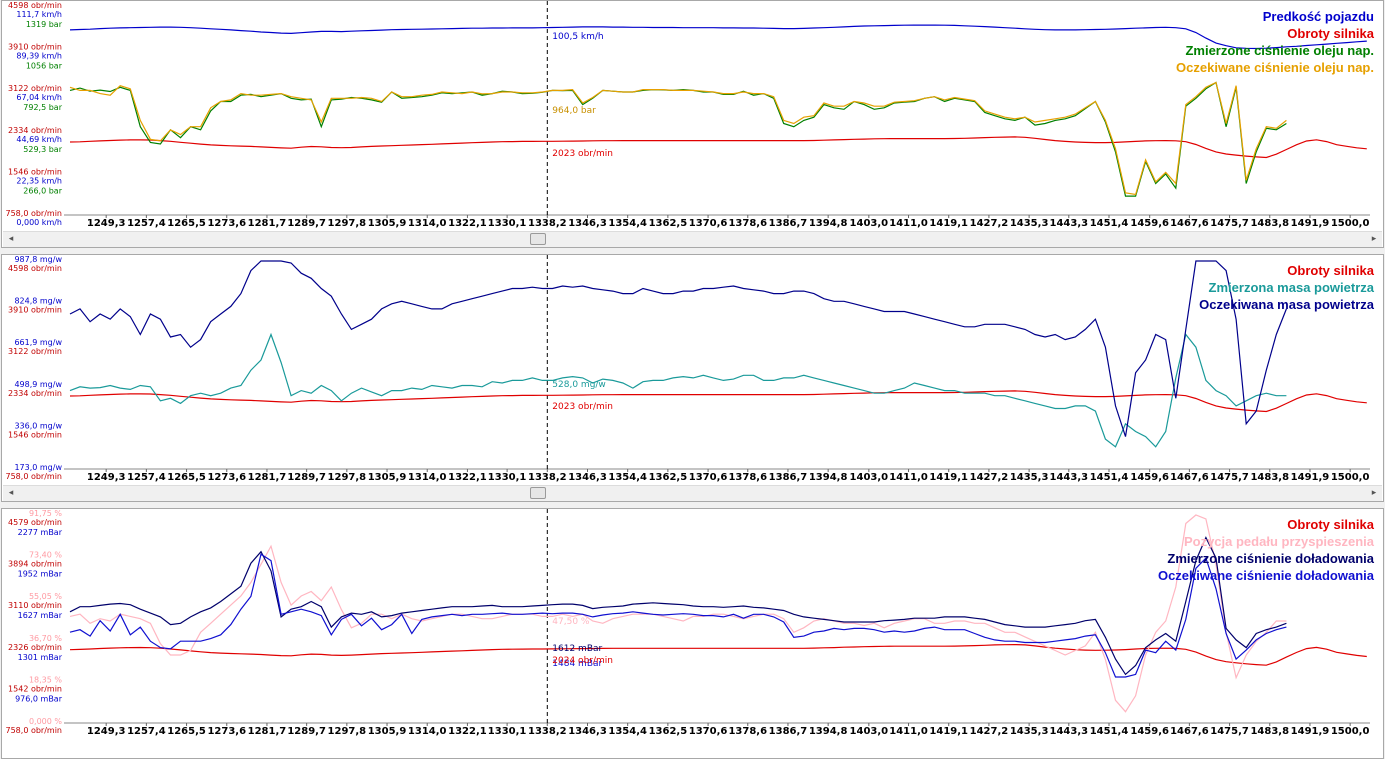  Describe the element at coordinates (39, 698) in the screenshot. I see `y-tick-label: 976,0 mBar` at that location.